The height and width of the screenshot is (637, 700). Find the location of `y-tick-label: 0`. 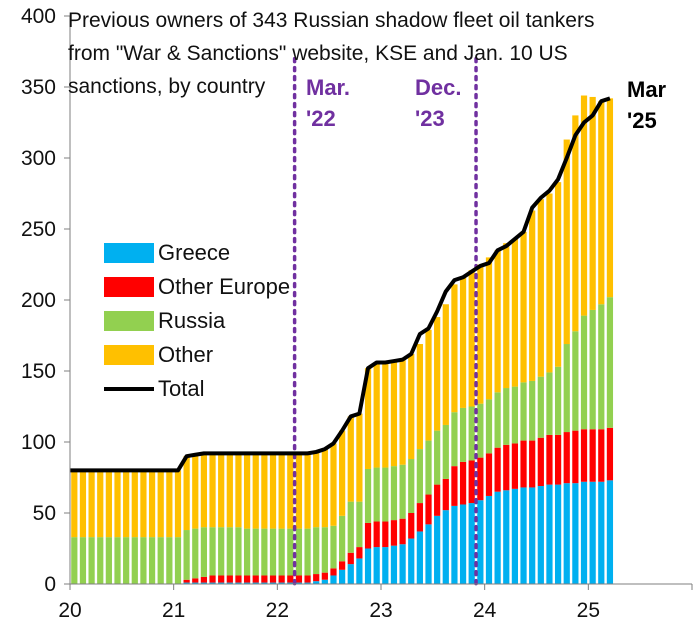

y-tick-label: 0 is located at coordinates (50, 584).